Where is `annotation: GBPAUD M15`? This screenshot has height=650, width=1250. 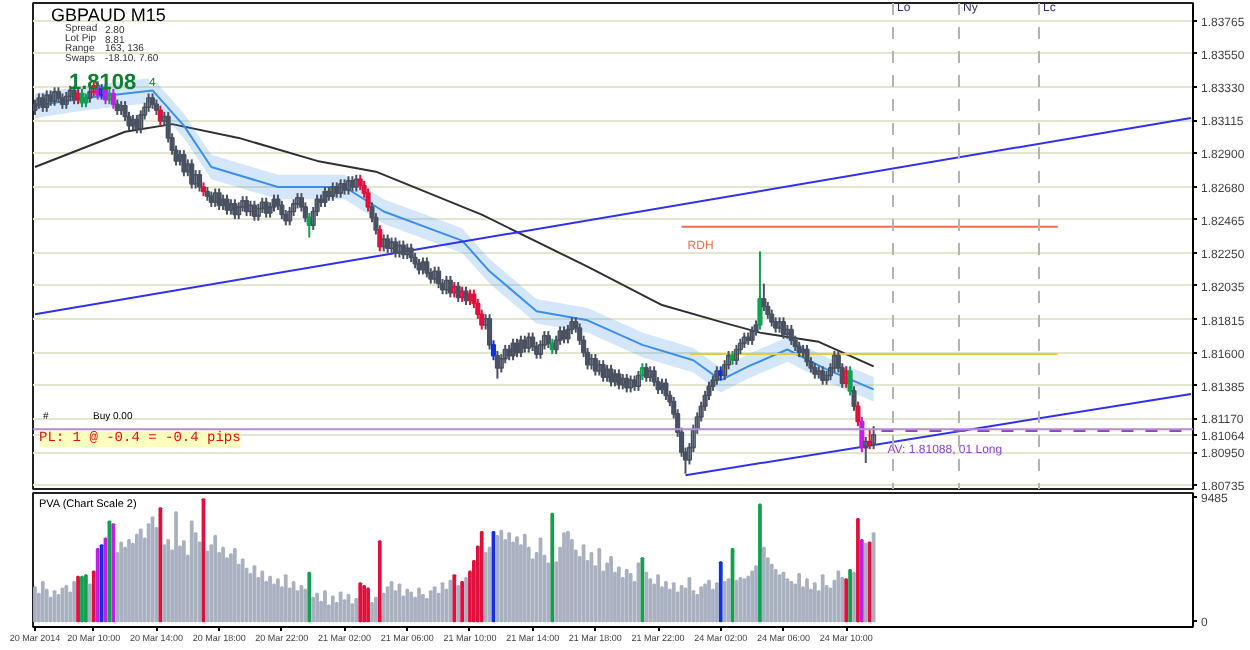 annotation: GBPAUD M15 is located at coordinates (108, 15).